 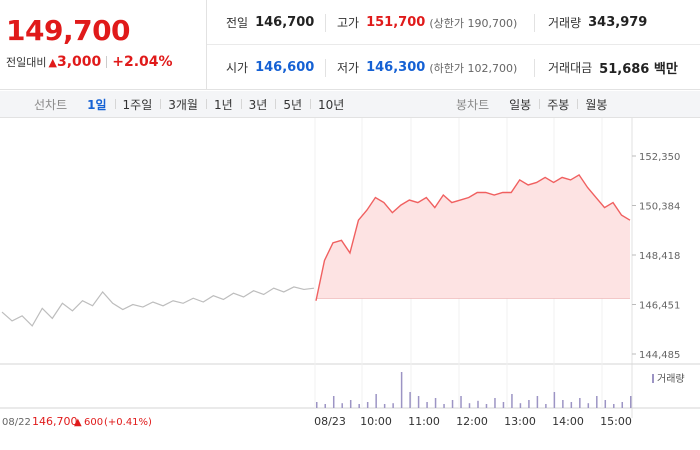 I want to click on change-label: 전일대비, so click(x=26, y=62).